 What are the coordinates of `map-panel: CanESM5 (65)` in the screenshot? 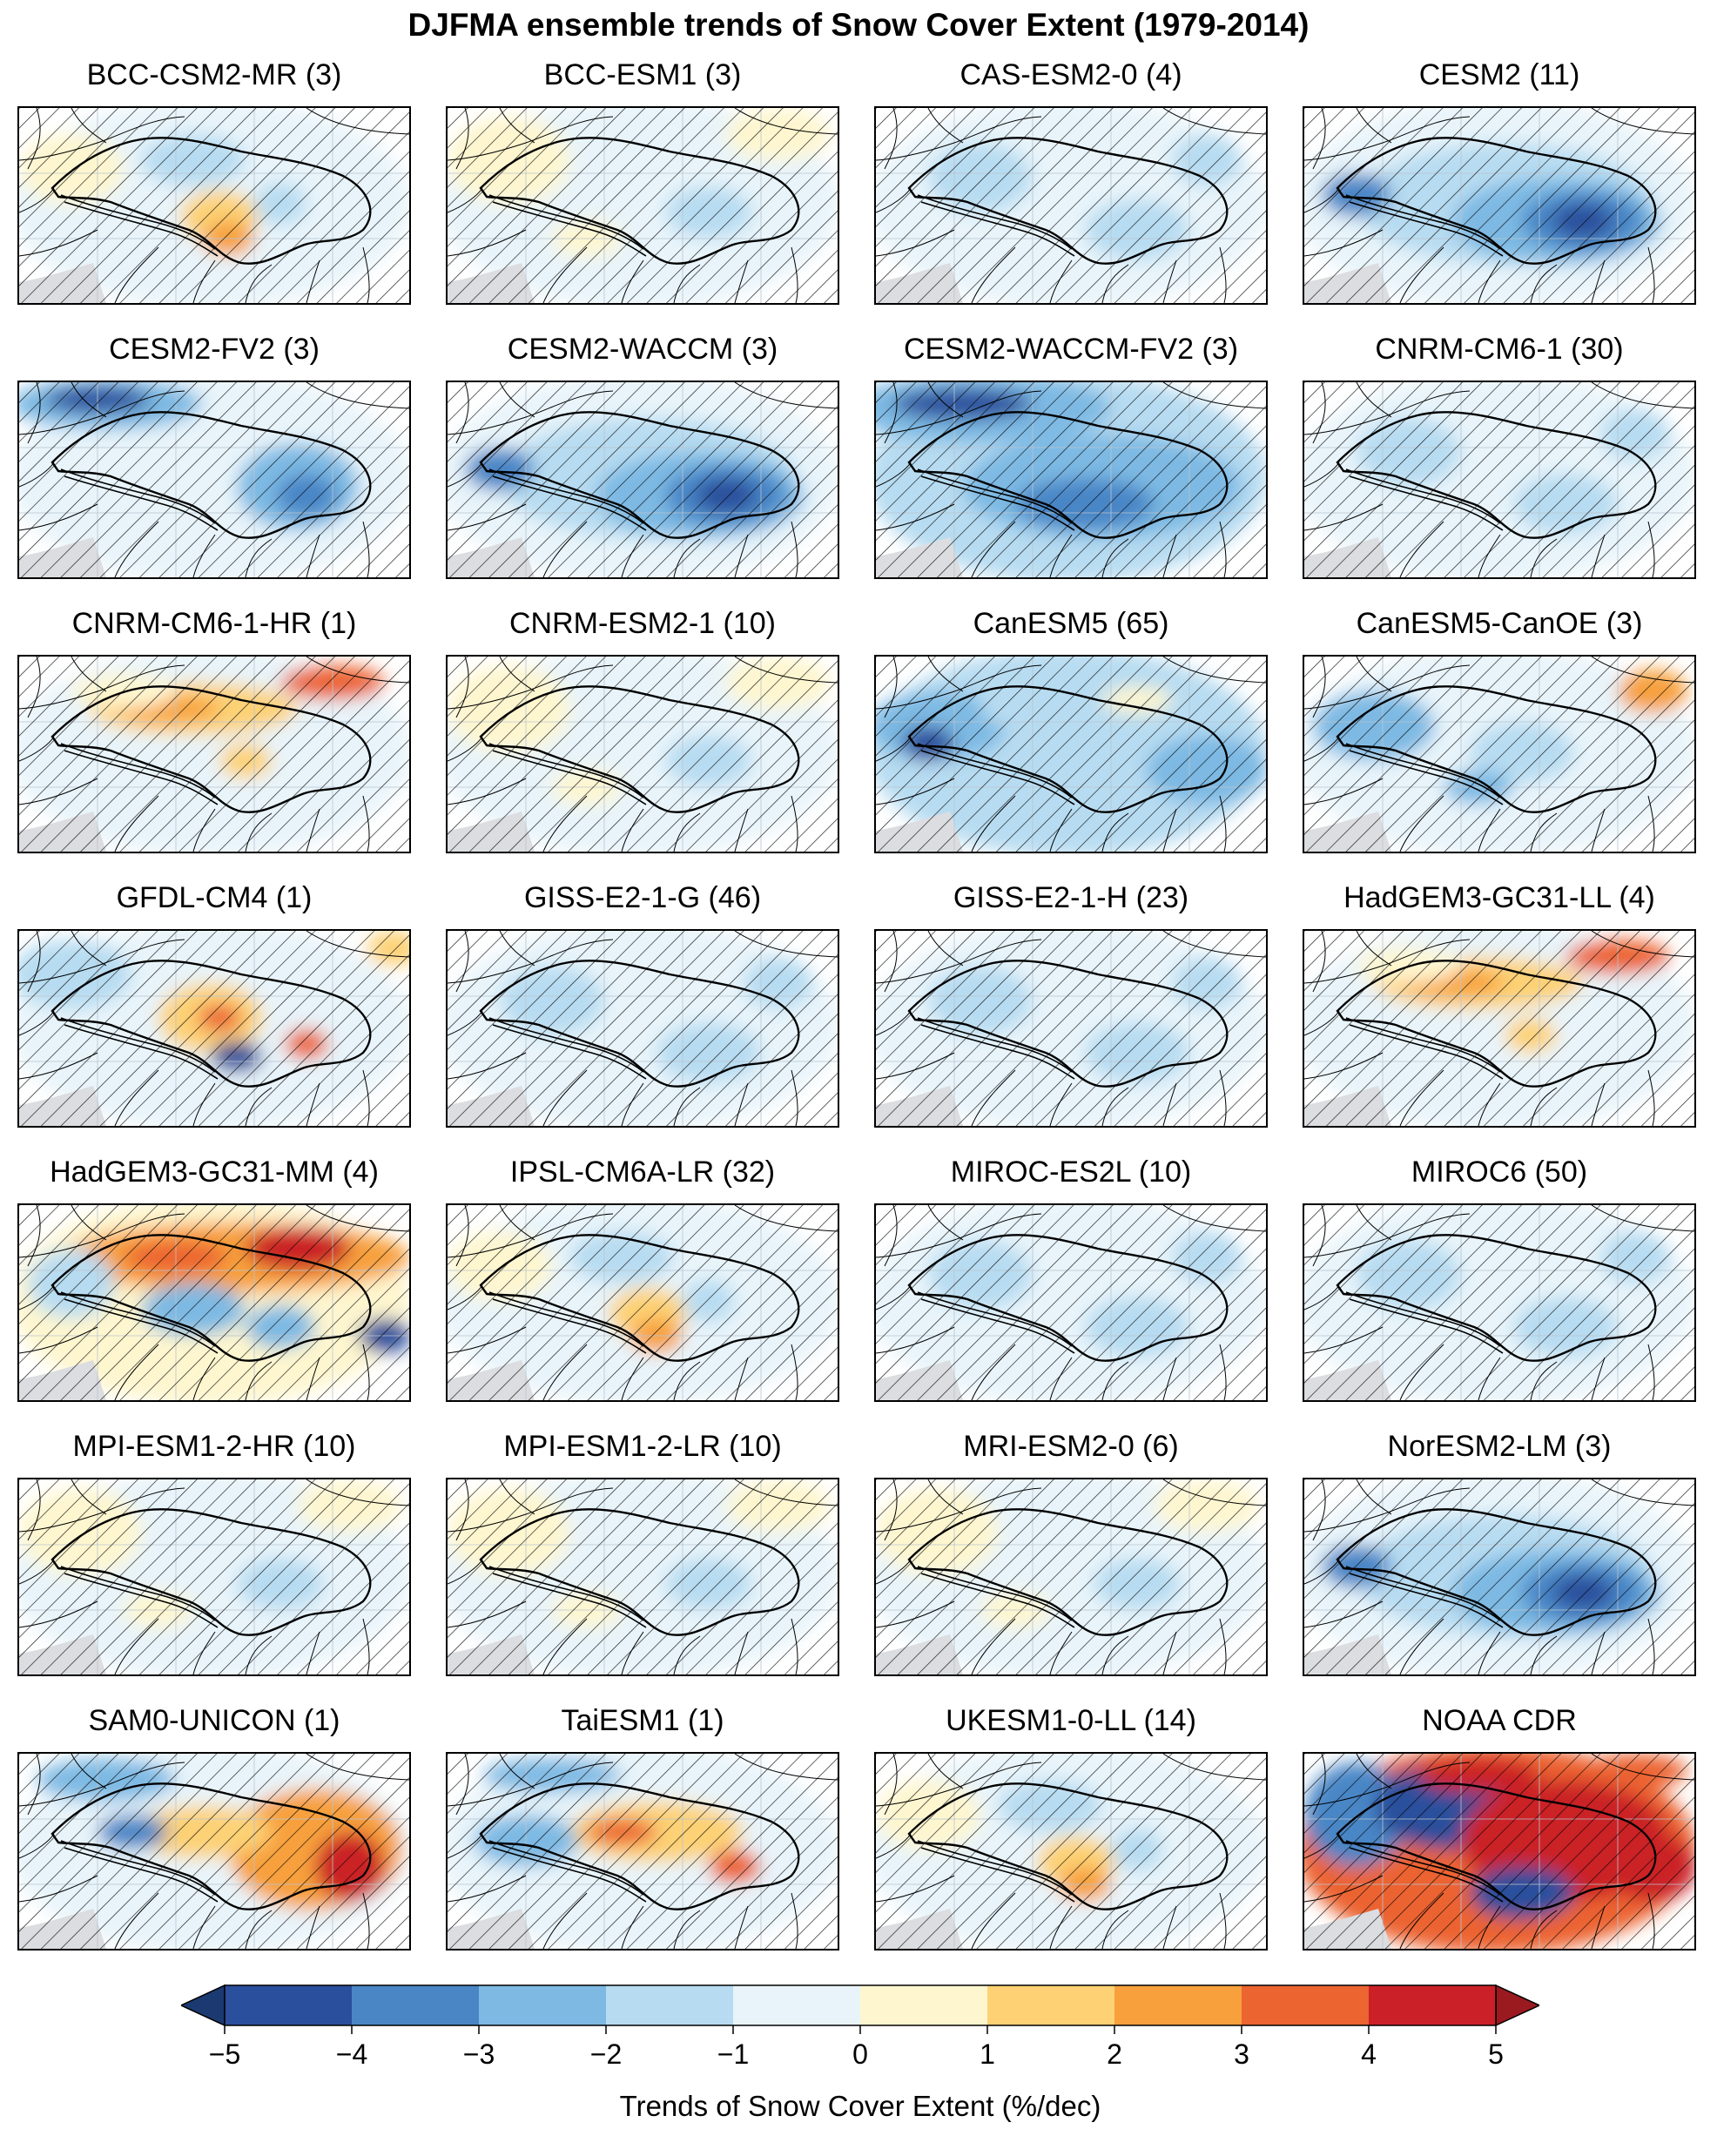 It's located at (1071, 733).